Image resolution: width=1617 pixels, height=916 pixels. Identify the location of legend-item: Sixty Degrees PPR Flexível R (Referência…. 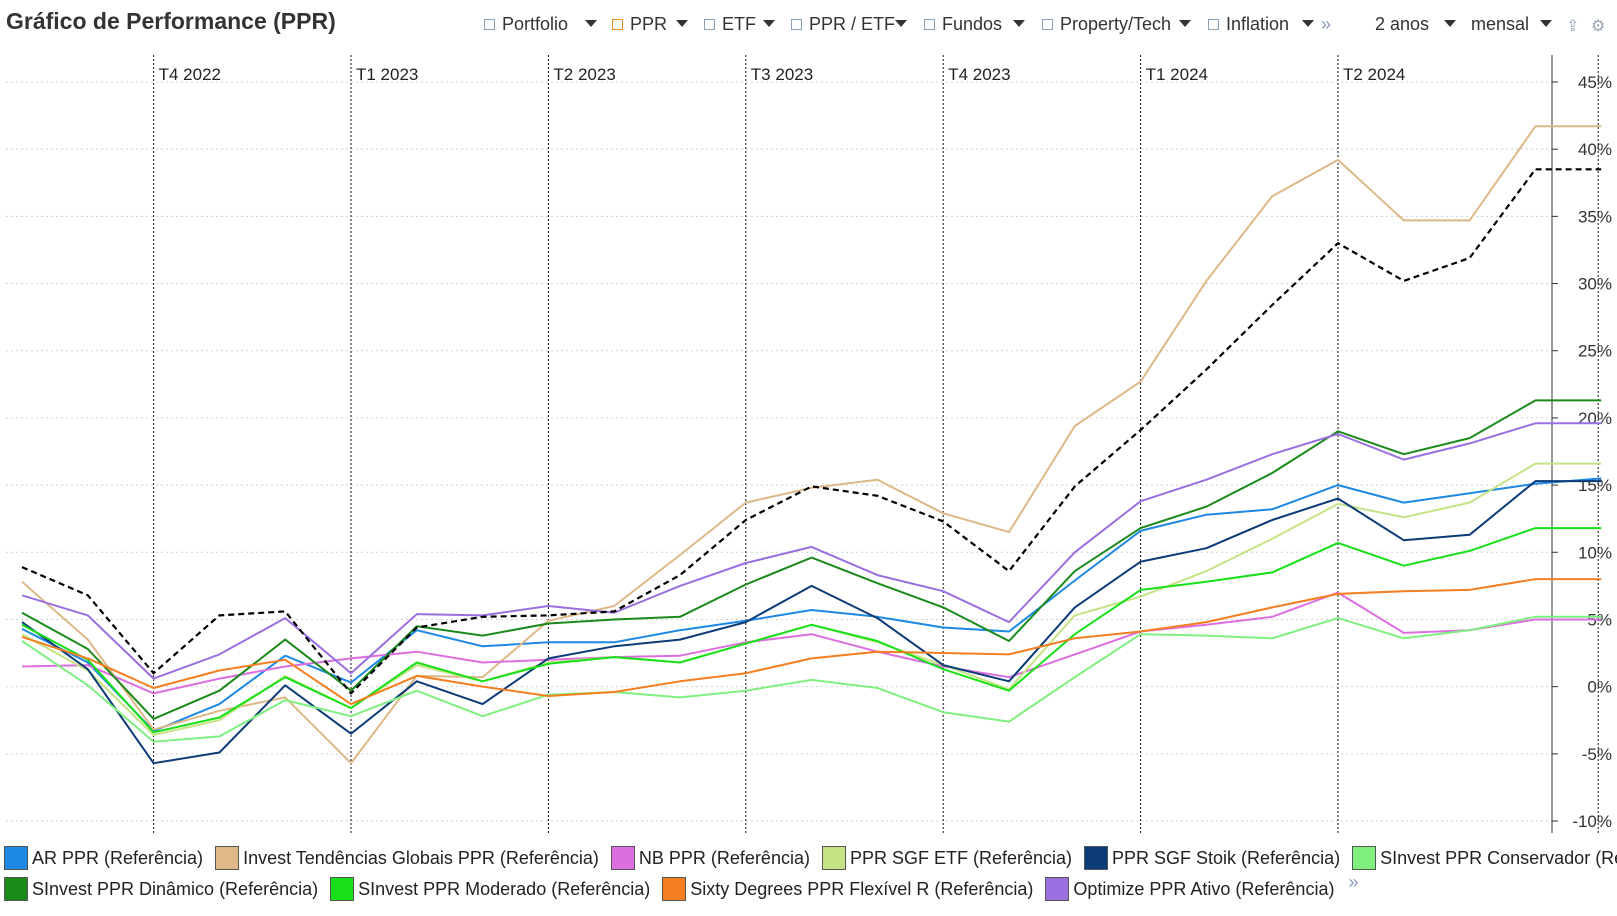
(847, 889).